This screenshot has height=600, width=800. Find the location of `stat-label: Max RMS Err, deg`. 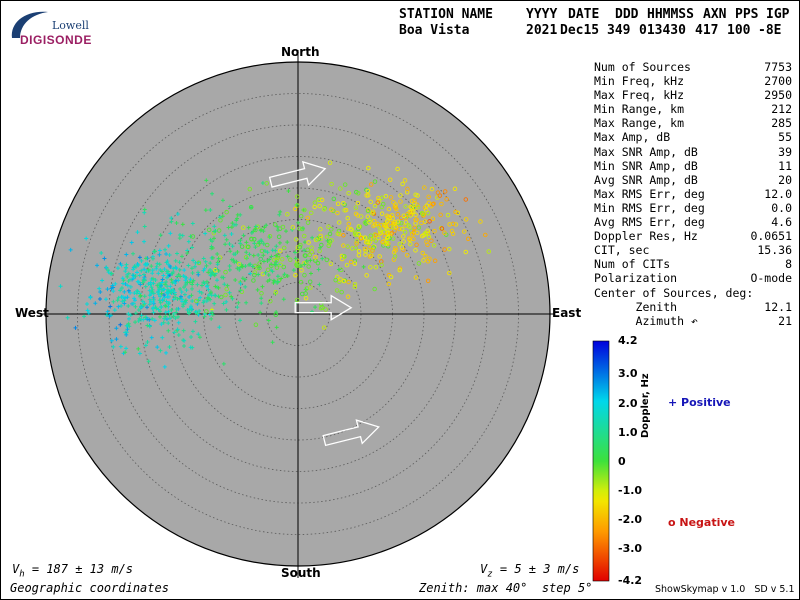

stat-label: Max RMS Err, deg is located at coordinates (649, 193).